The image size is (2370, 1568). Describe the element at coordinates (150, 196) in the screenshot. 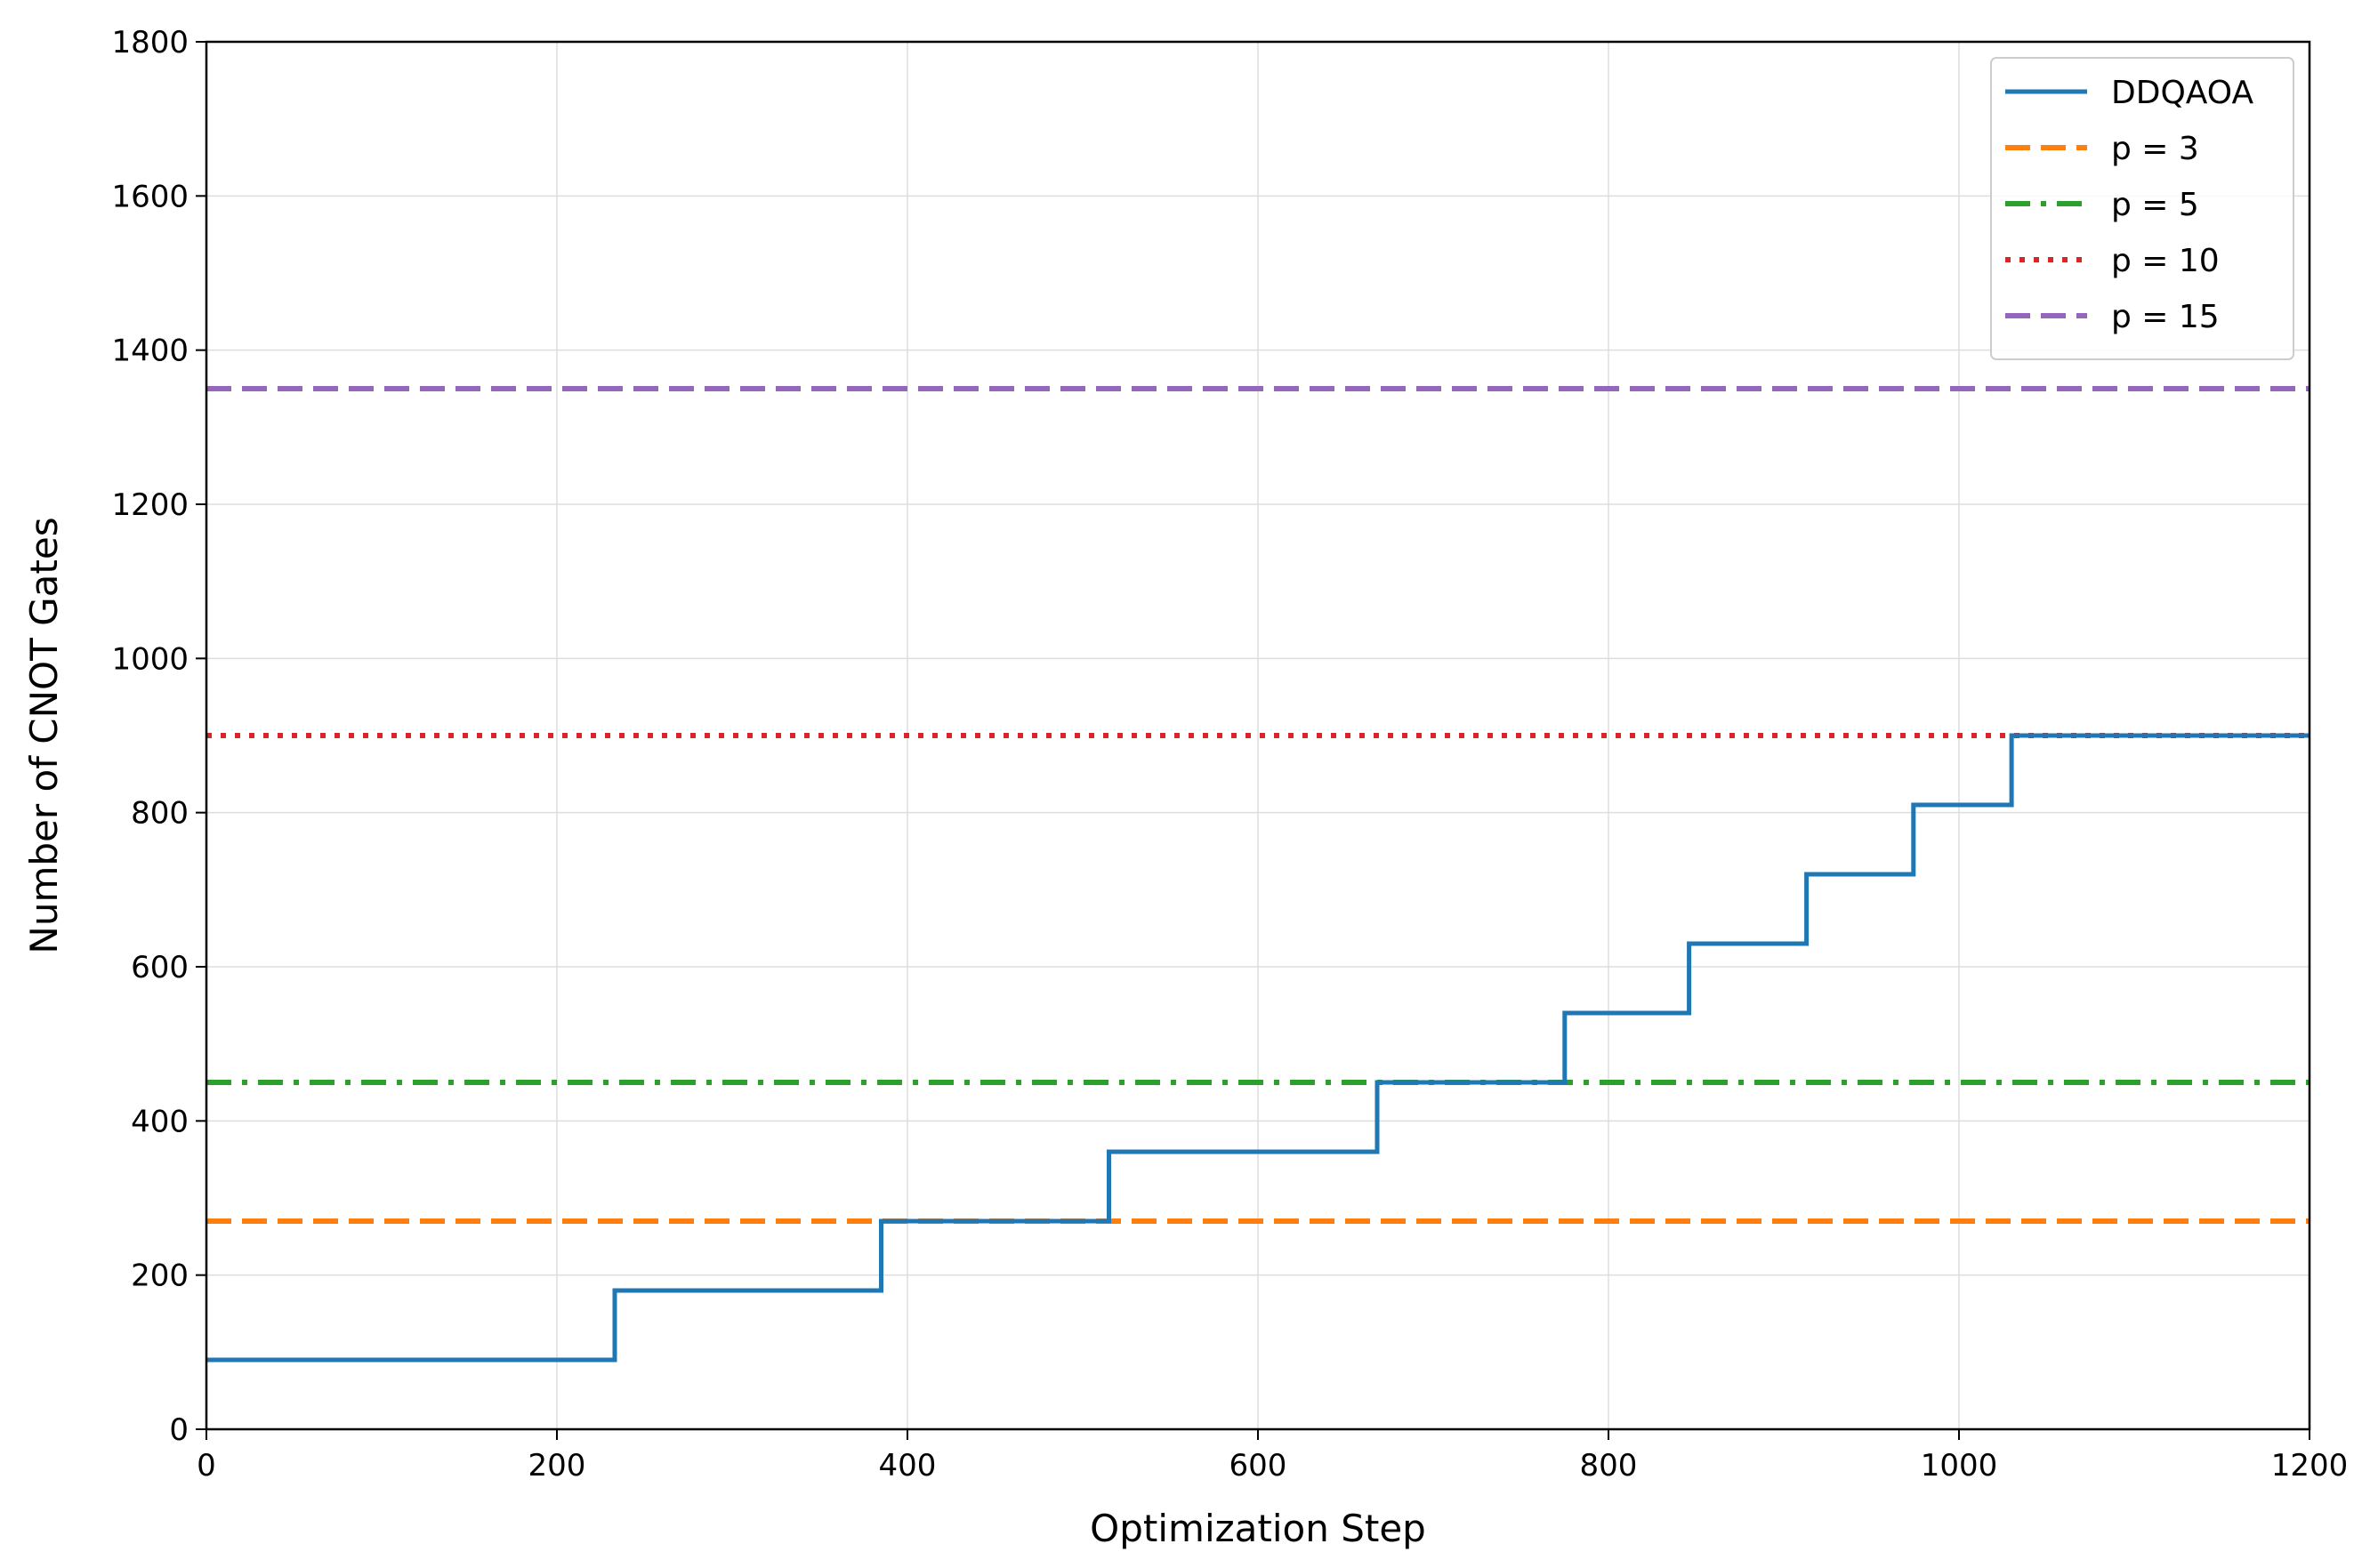

I see `y-tick-label: 1600` at that location.